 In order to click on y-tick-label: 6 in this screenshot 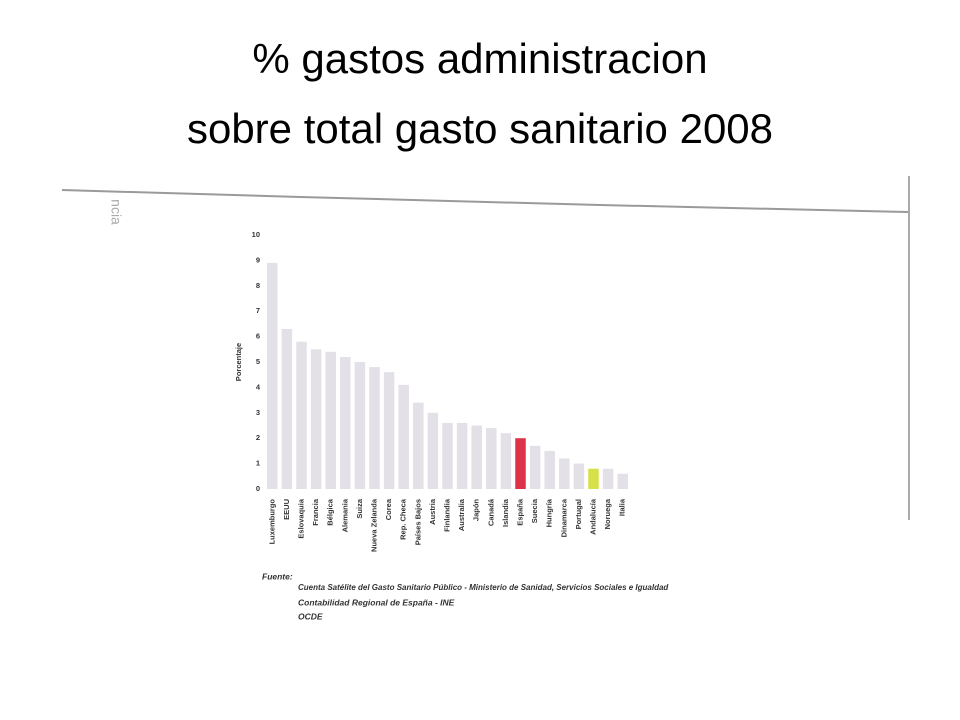, I will do `click(258, 336)`.